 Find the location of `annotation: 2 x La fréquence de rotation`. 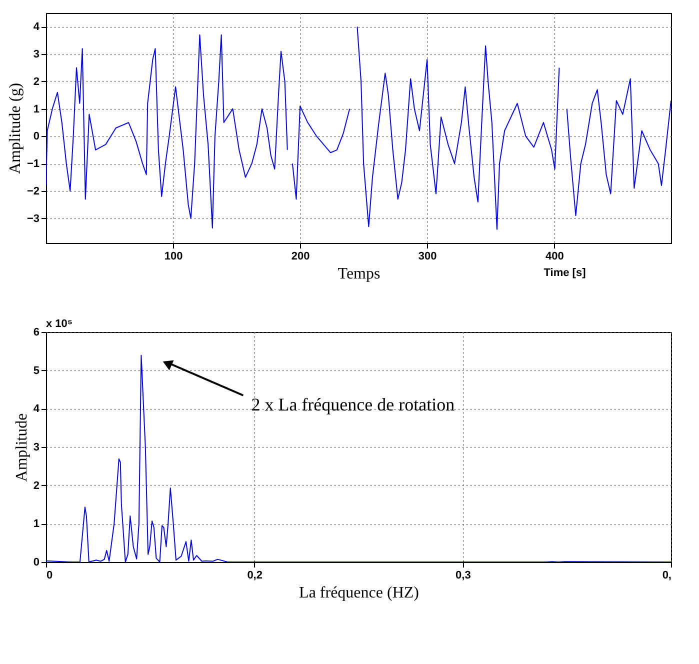

annotation: 2 x La fréquence de rotation is located at coordinates (353, 404).